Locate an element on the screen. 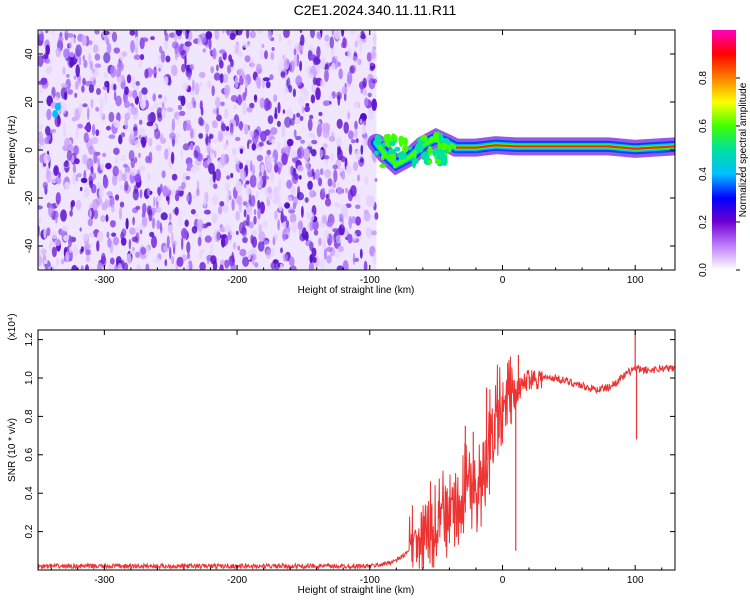 The image size is (750, 600). y-tick-label: 1.2 is located at coordinates (29, 339).